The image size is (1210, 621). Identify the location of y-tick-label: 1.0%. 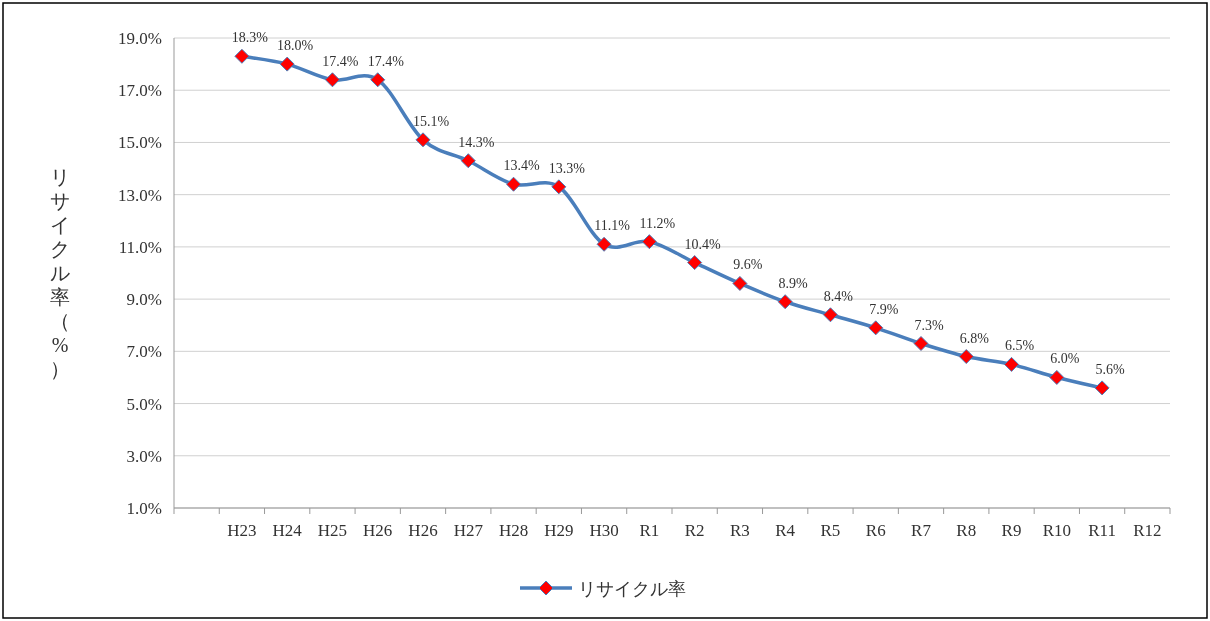
(144, 508).